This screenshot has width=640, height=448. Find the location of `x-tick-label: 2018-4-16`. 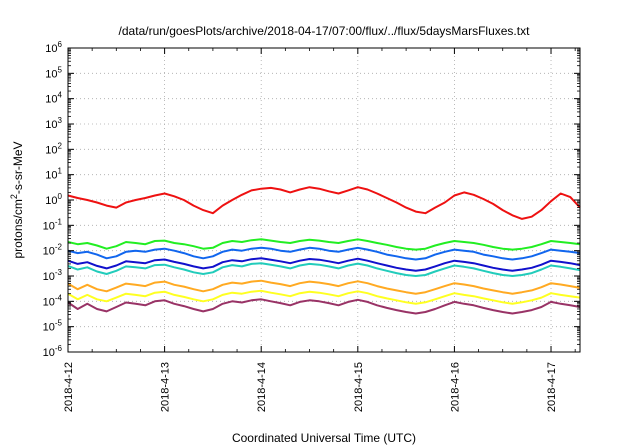

x-tick-label: 2018-4-16 is located at coordinates (455, 387).